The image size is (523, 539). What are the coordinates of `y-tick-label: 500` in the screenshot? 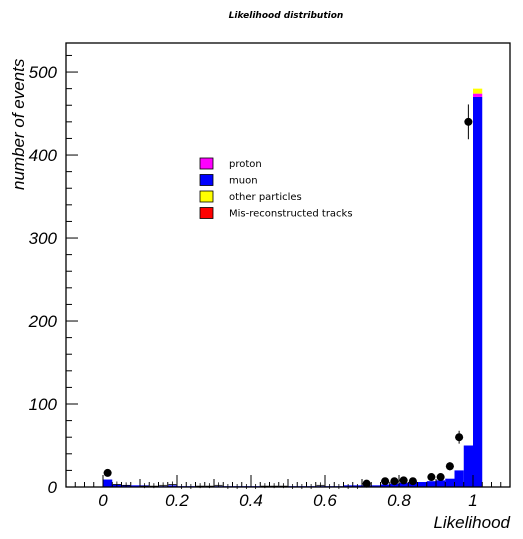 It's located at (43, 72).